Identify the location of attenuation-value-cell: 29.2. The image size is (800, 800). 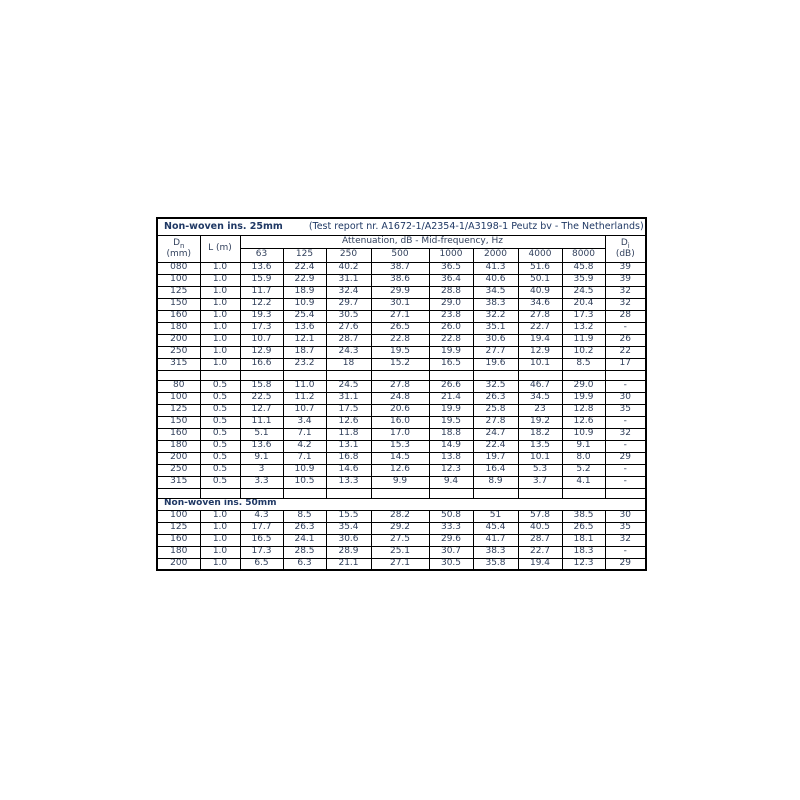
(400, 528).